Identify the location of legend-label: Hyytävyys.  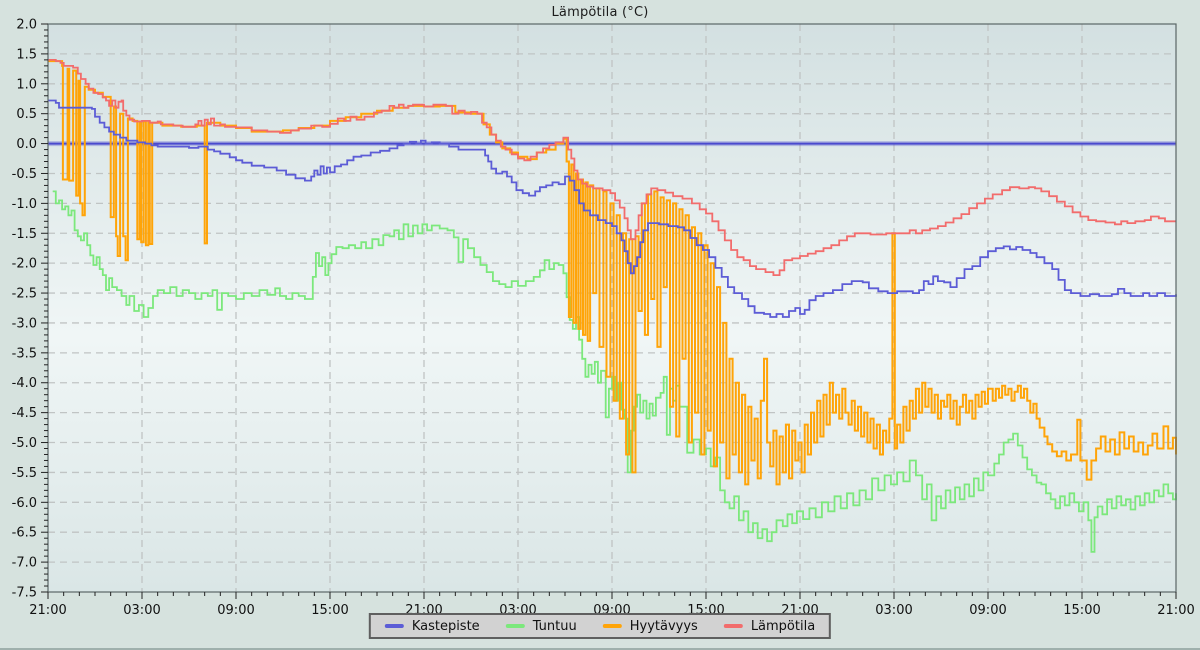
(663, 626).